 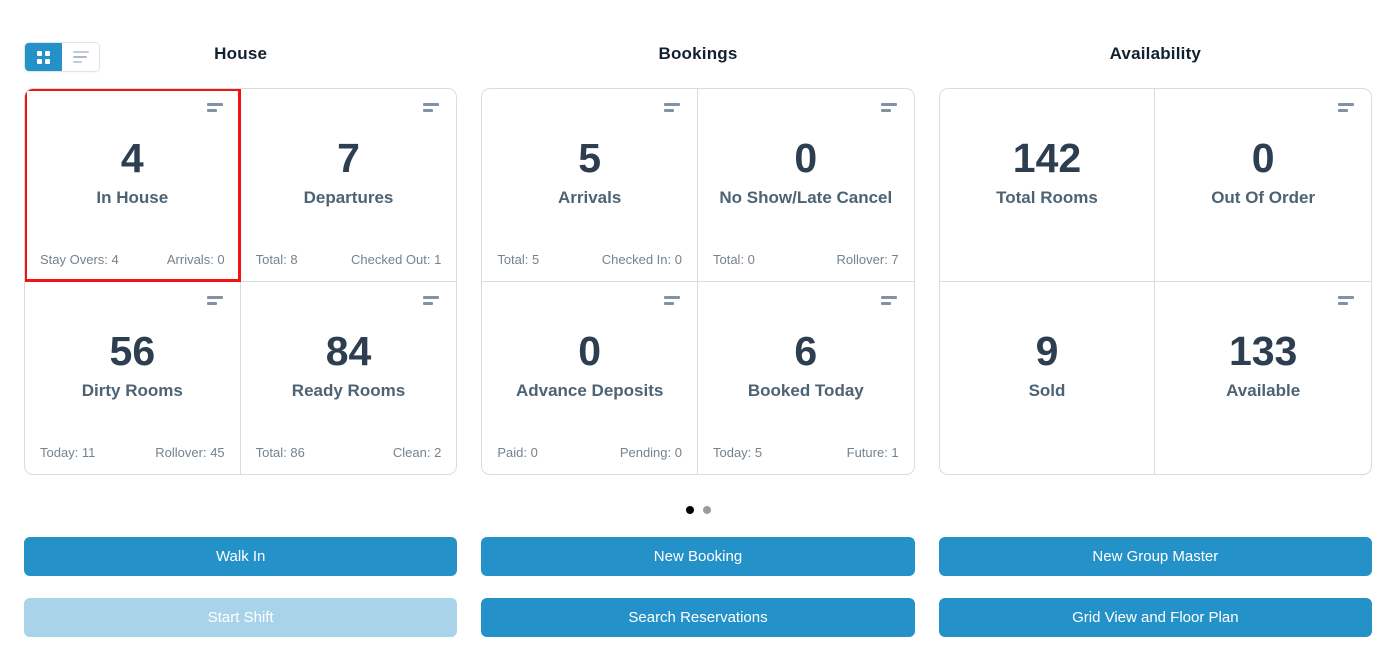 I want to click on card-stats: Total: 8 Checked Out: 1, so click(x=349, y=259).